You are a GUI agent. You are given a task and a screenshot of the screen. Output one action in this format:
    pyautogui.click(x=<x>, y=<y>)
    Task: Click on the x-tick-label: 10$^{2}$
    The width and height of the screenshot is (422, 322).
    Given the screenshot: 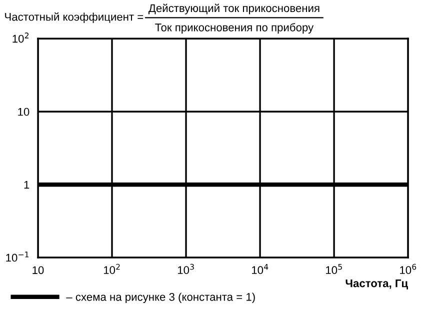 What is the action you would take?
    pyautogui.click(x=112, y=269)
    